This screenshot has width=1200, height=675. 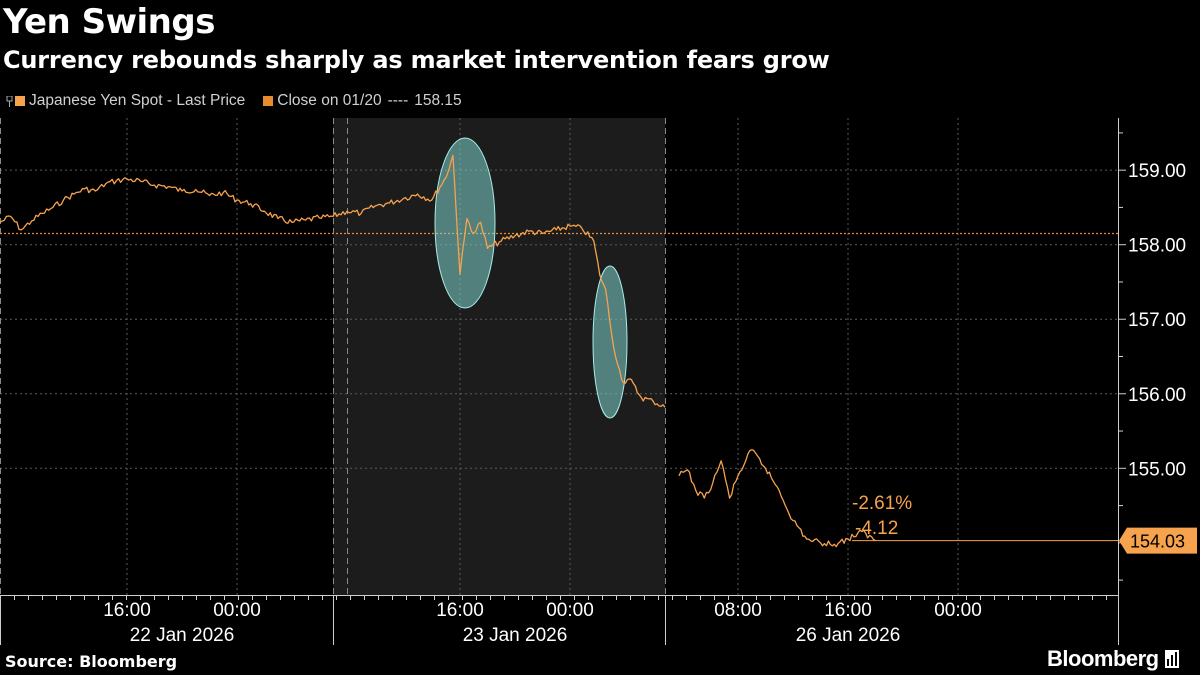 What do you see at coordinates (20, 101) in the screenshot?
I see `legend-swatch-series` at bounding box center [20, 101].